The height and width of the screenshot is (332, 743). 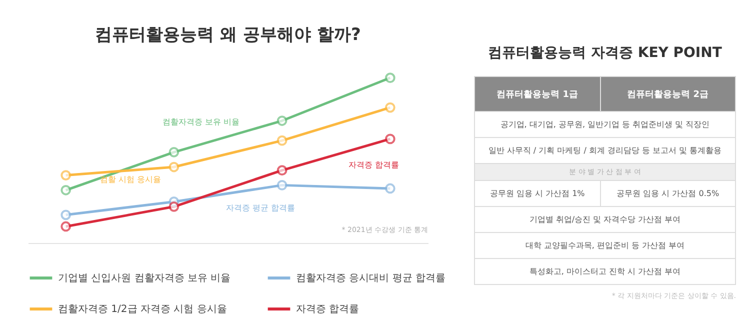 What do you see at coordinates (371, 278) in the screenshot?
I see `legend-label: 컴활자격증 응시대비 평균 합격률` at bounding box center [371, 278].